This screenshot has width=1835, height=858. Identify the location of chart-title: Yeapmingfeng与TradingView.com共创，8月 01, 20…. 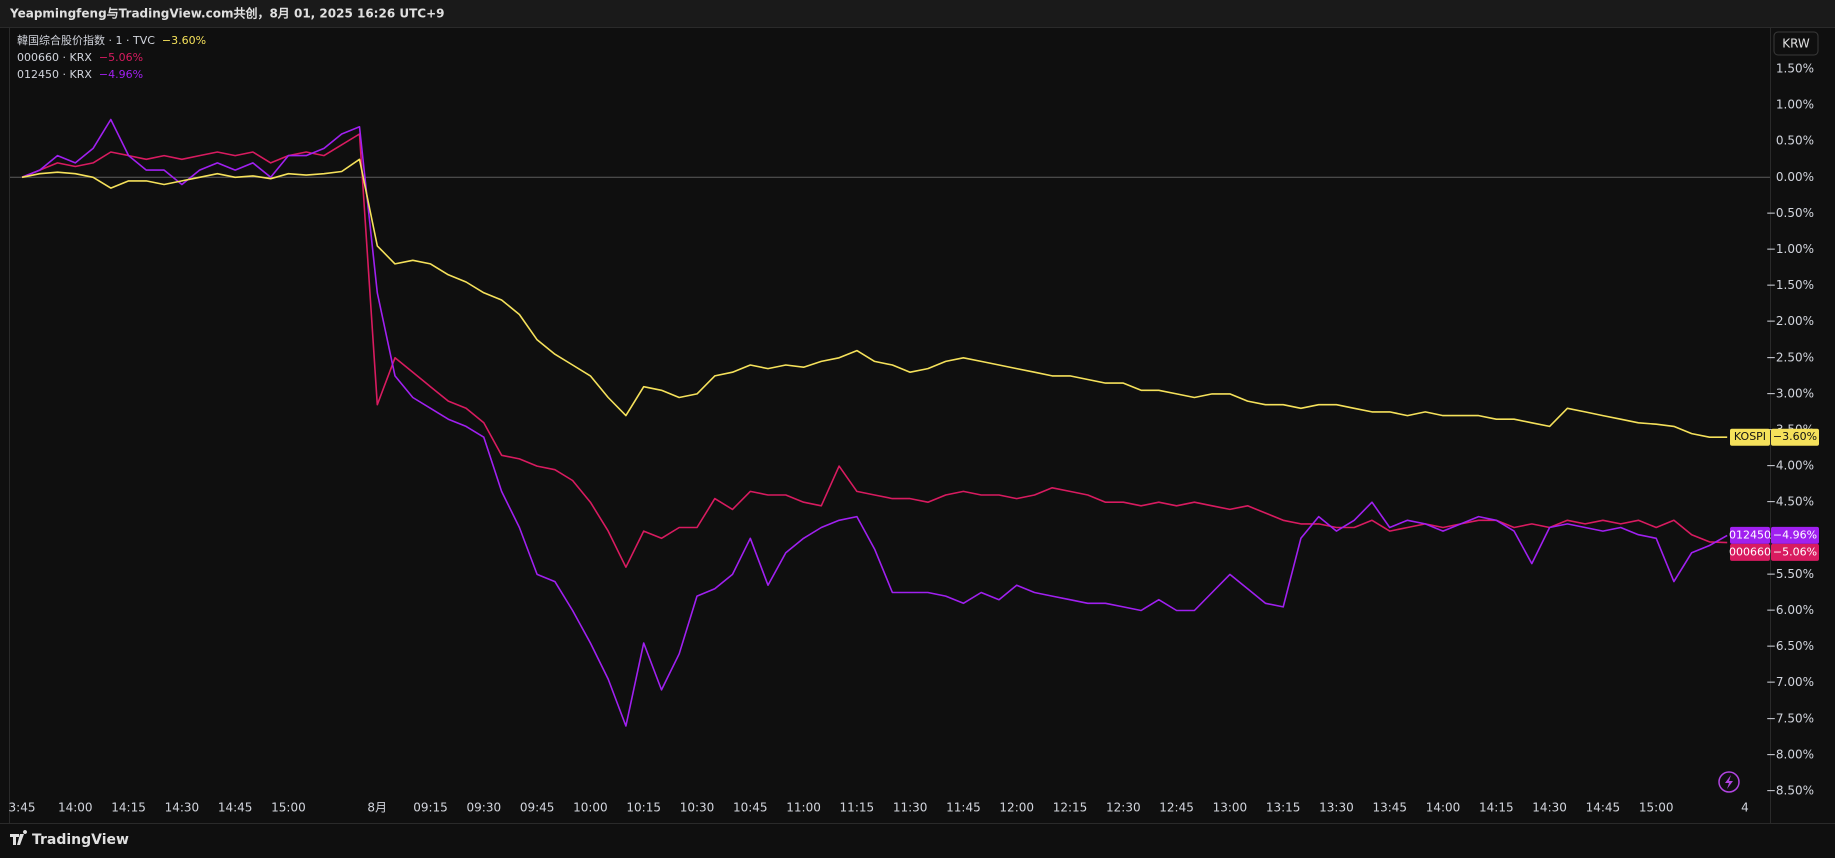
(227, 13).